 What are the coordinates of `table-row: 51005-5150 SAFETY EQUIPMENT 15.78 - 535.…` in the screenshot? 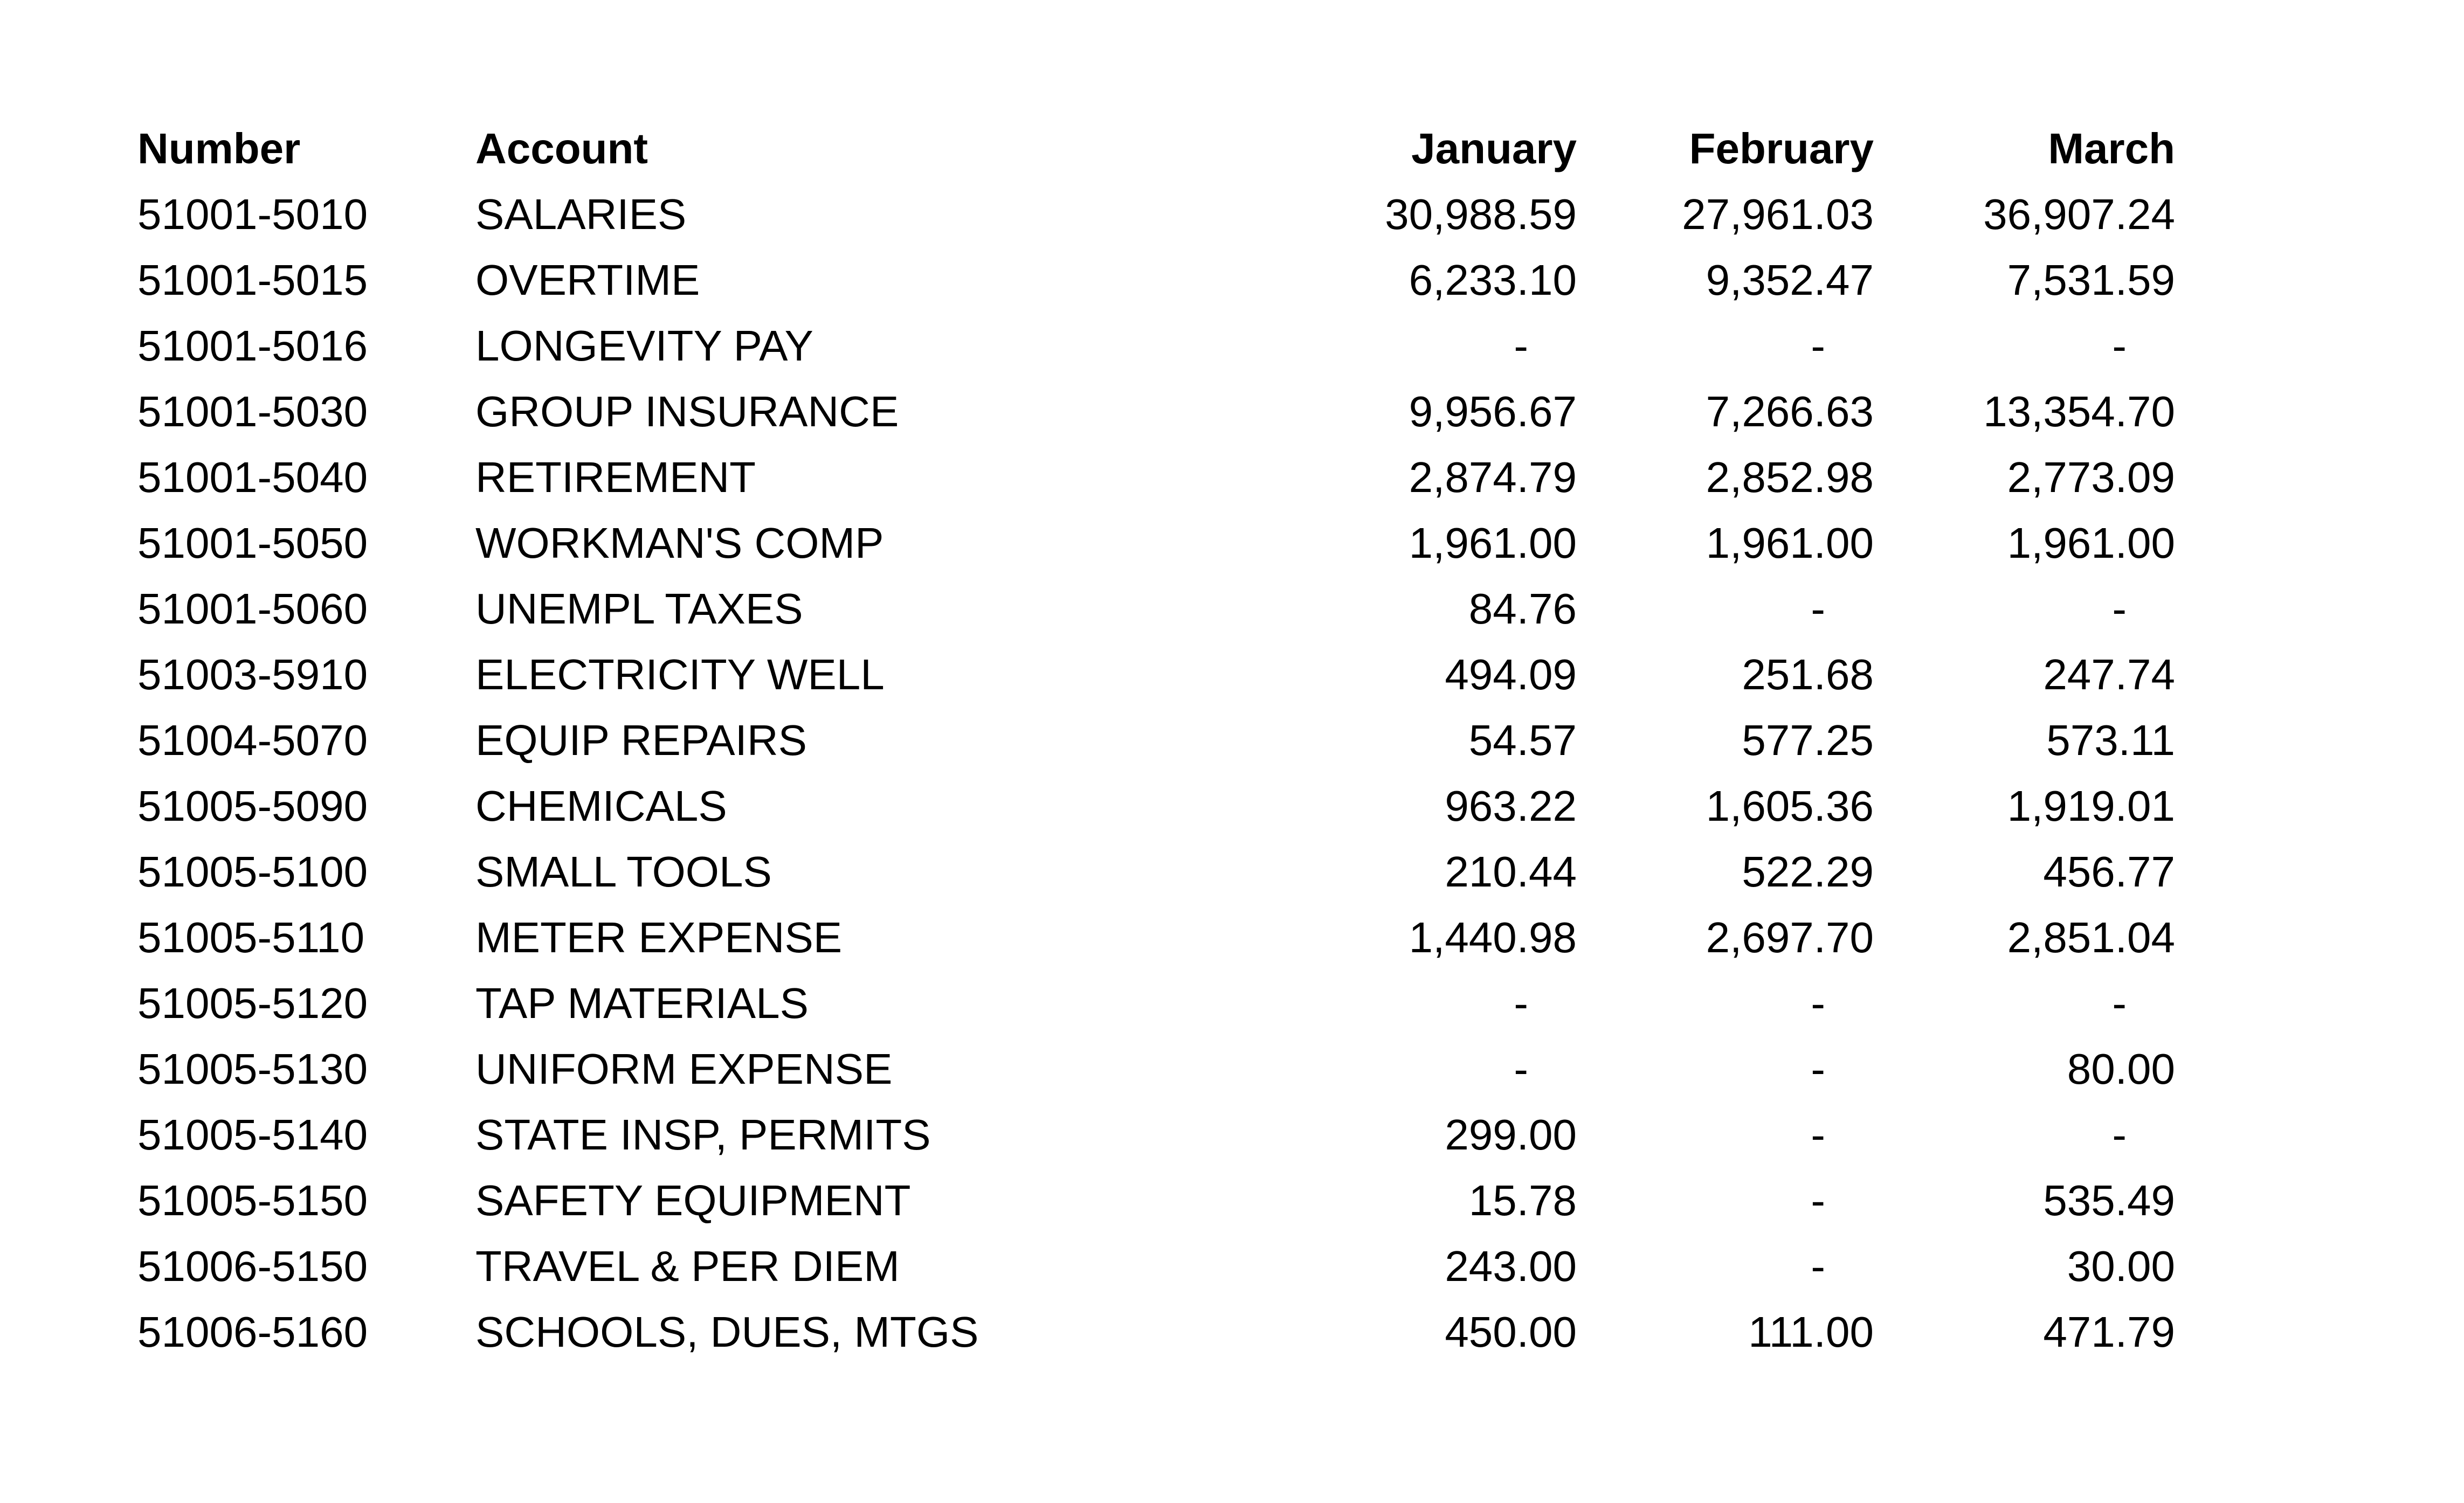 It's located at (1156, 1201).